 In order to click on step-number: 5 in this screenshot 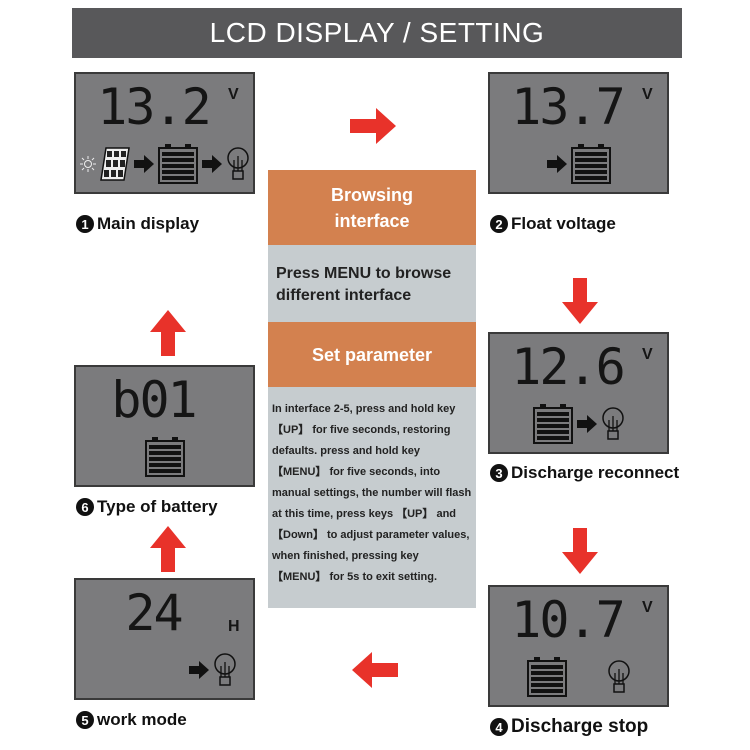, I will do `click(85, 720)`.